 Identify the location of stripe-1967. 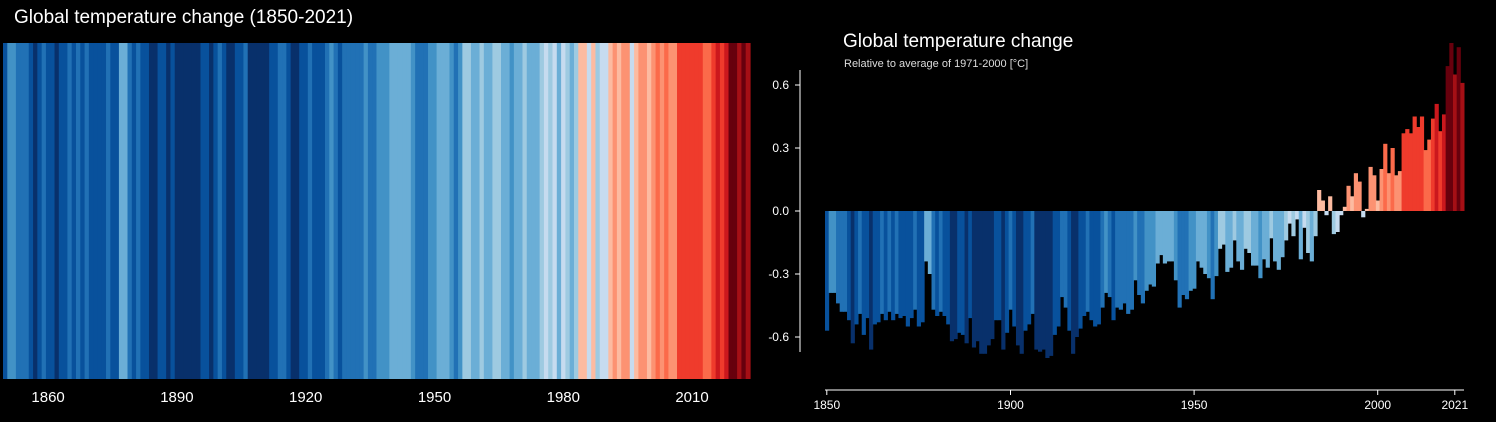
(508, 211).